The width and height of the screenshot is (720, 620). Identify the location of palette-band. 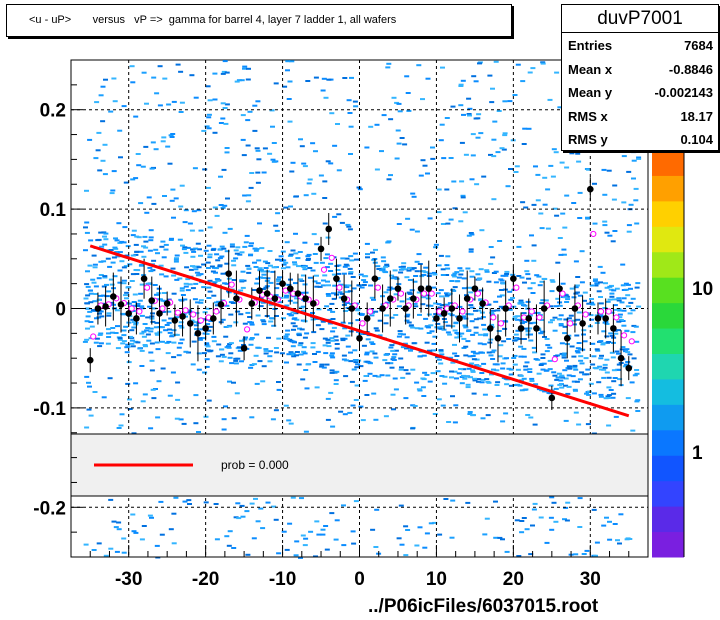
(668, 519).